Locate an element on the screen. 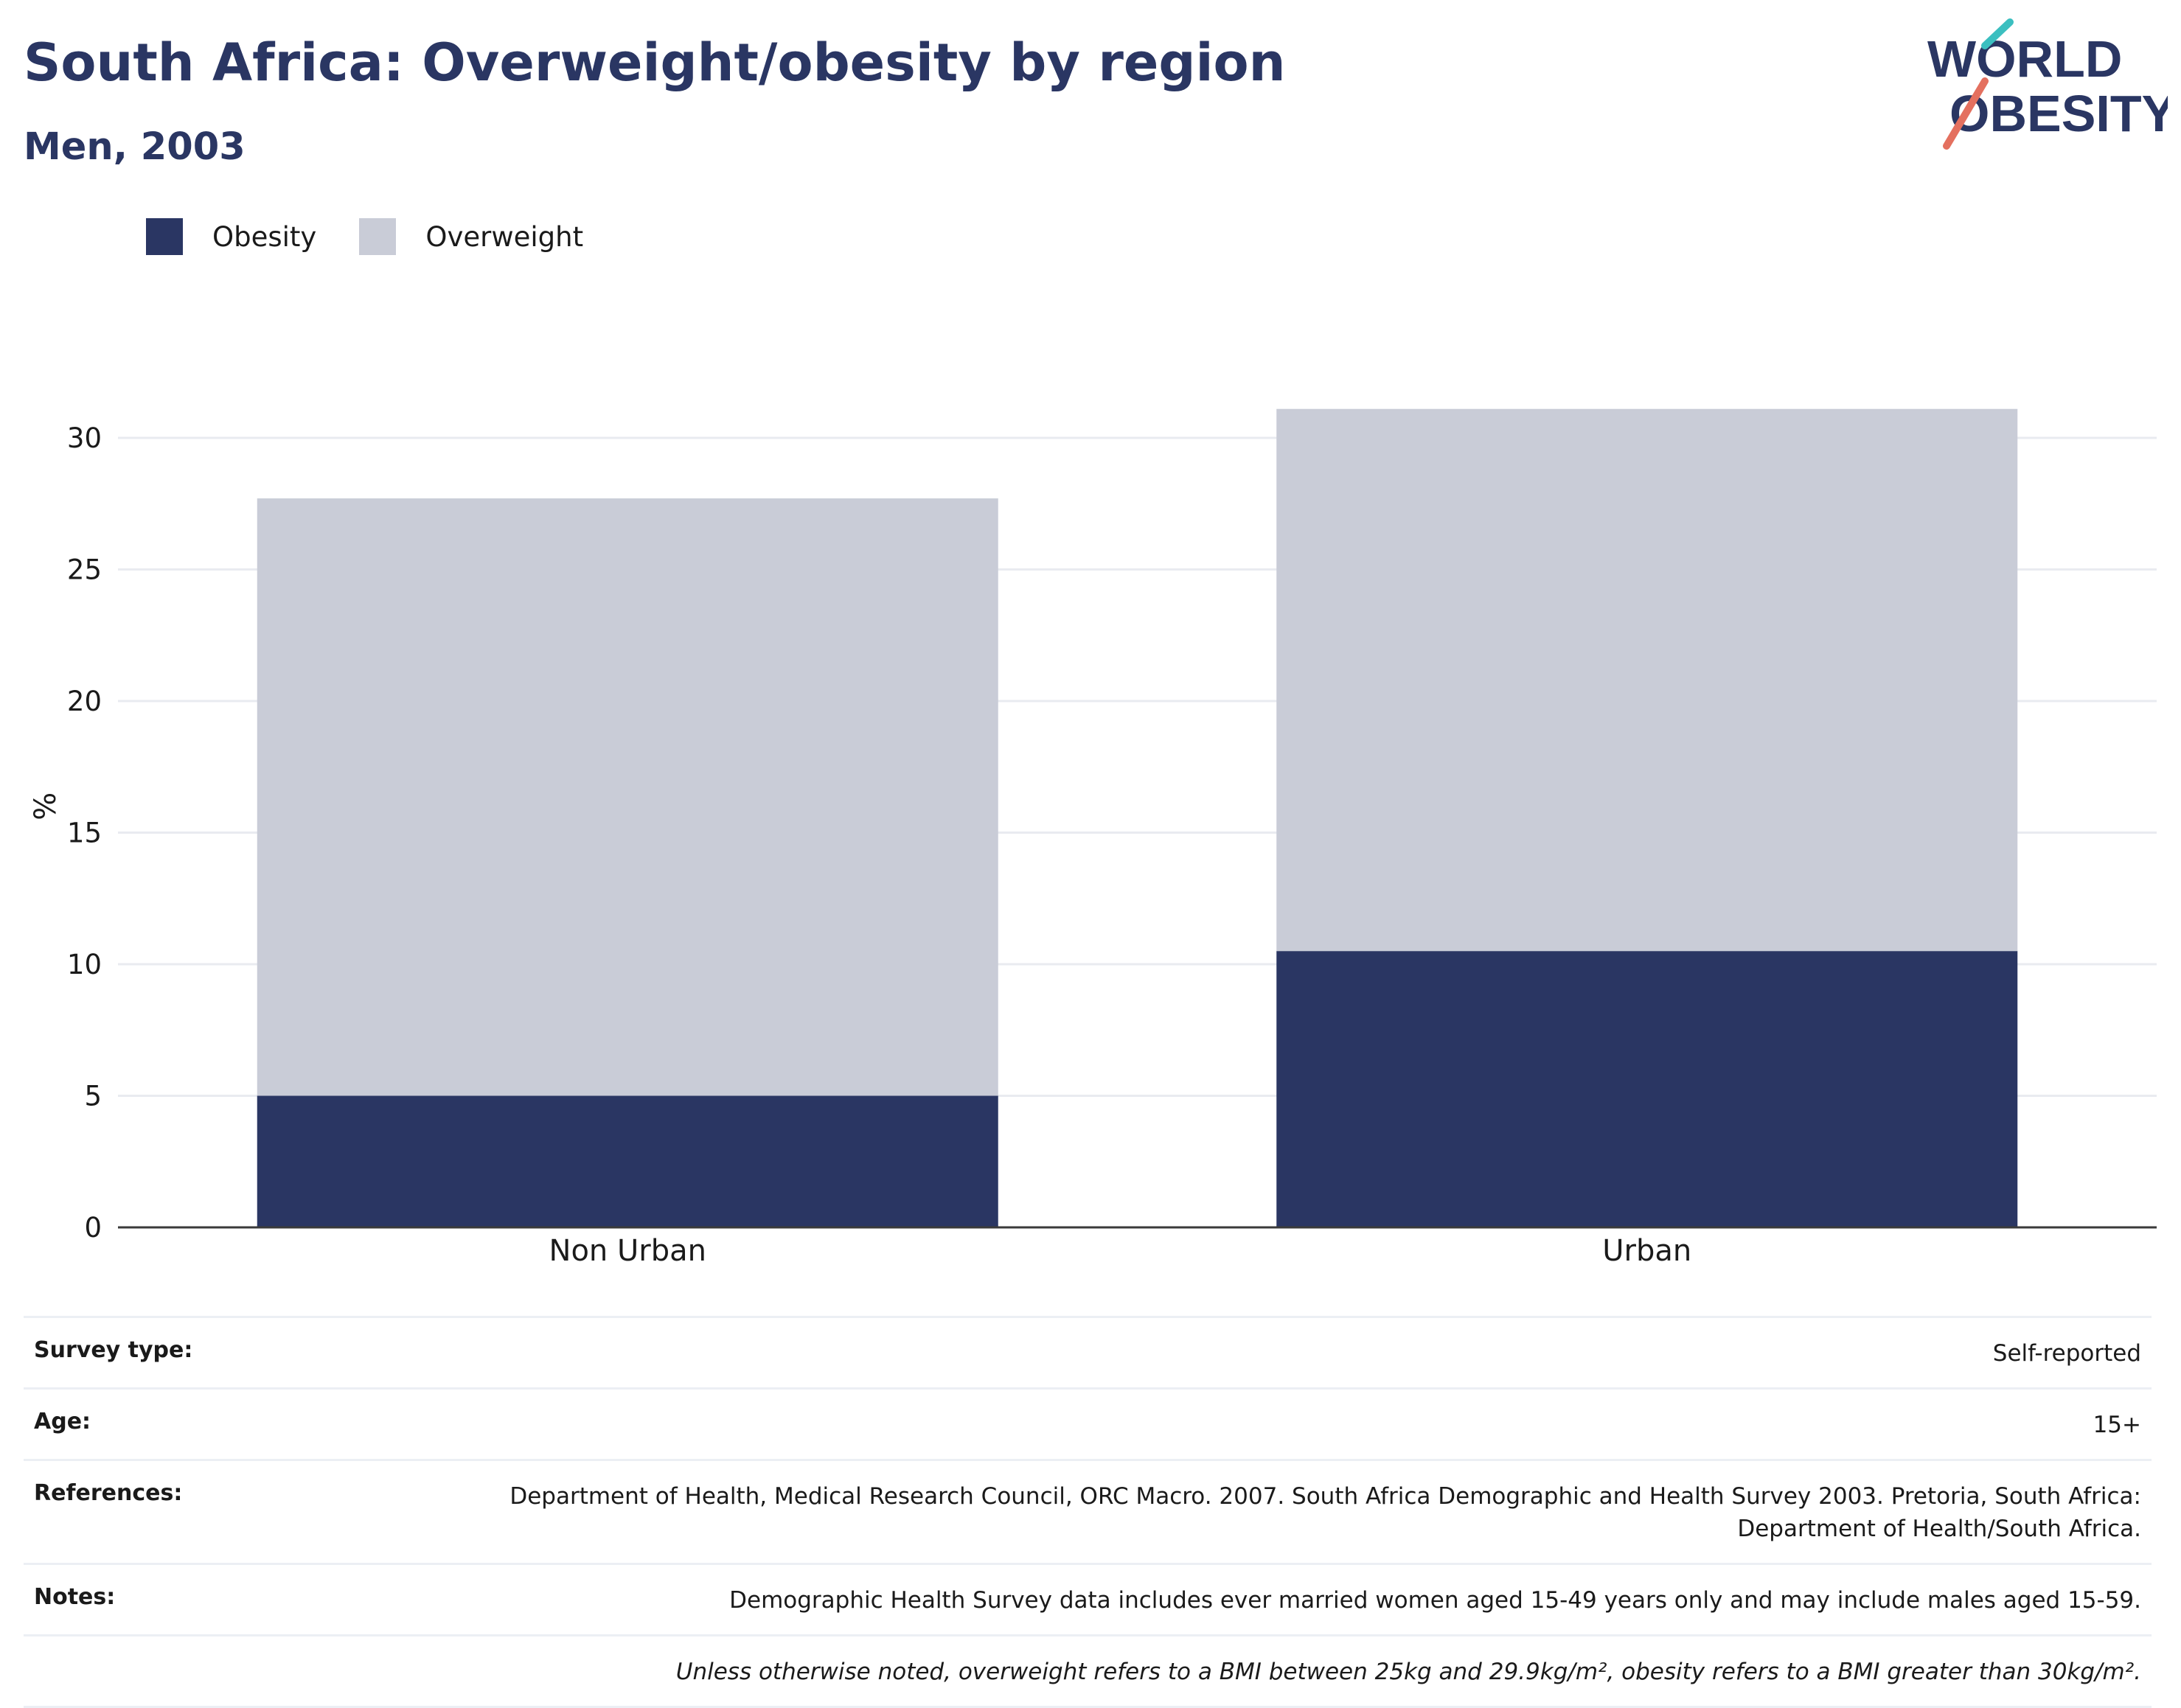  bar-obesity-non-urban is located at coordinates (627, 1161).